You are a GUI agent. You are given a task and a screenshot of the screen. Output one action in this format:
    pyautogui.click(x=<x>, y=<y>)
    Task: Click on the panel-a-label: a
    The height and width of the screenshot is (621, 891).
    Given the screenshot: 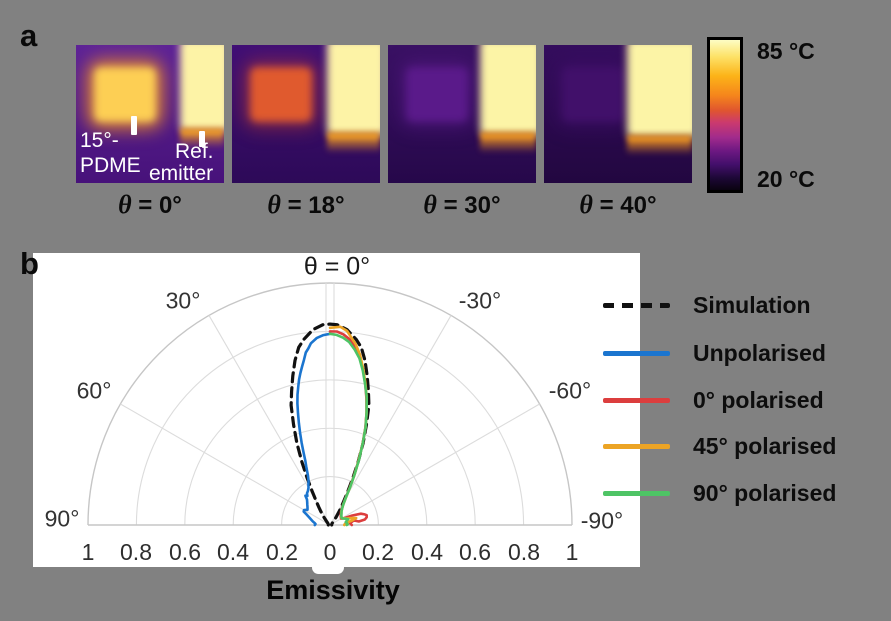 What is the action you would take?
    pyautogui.click(x=29, y=35)
    